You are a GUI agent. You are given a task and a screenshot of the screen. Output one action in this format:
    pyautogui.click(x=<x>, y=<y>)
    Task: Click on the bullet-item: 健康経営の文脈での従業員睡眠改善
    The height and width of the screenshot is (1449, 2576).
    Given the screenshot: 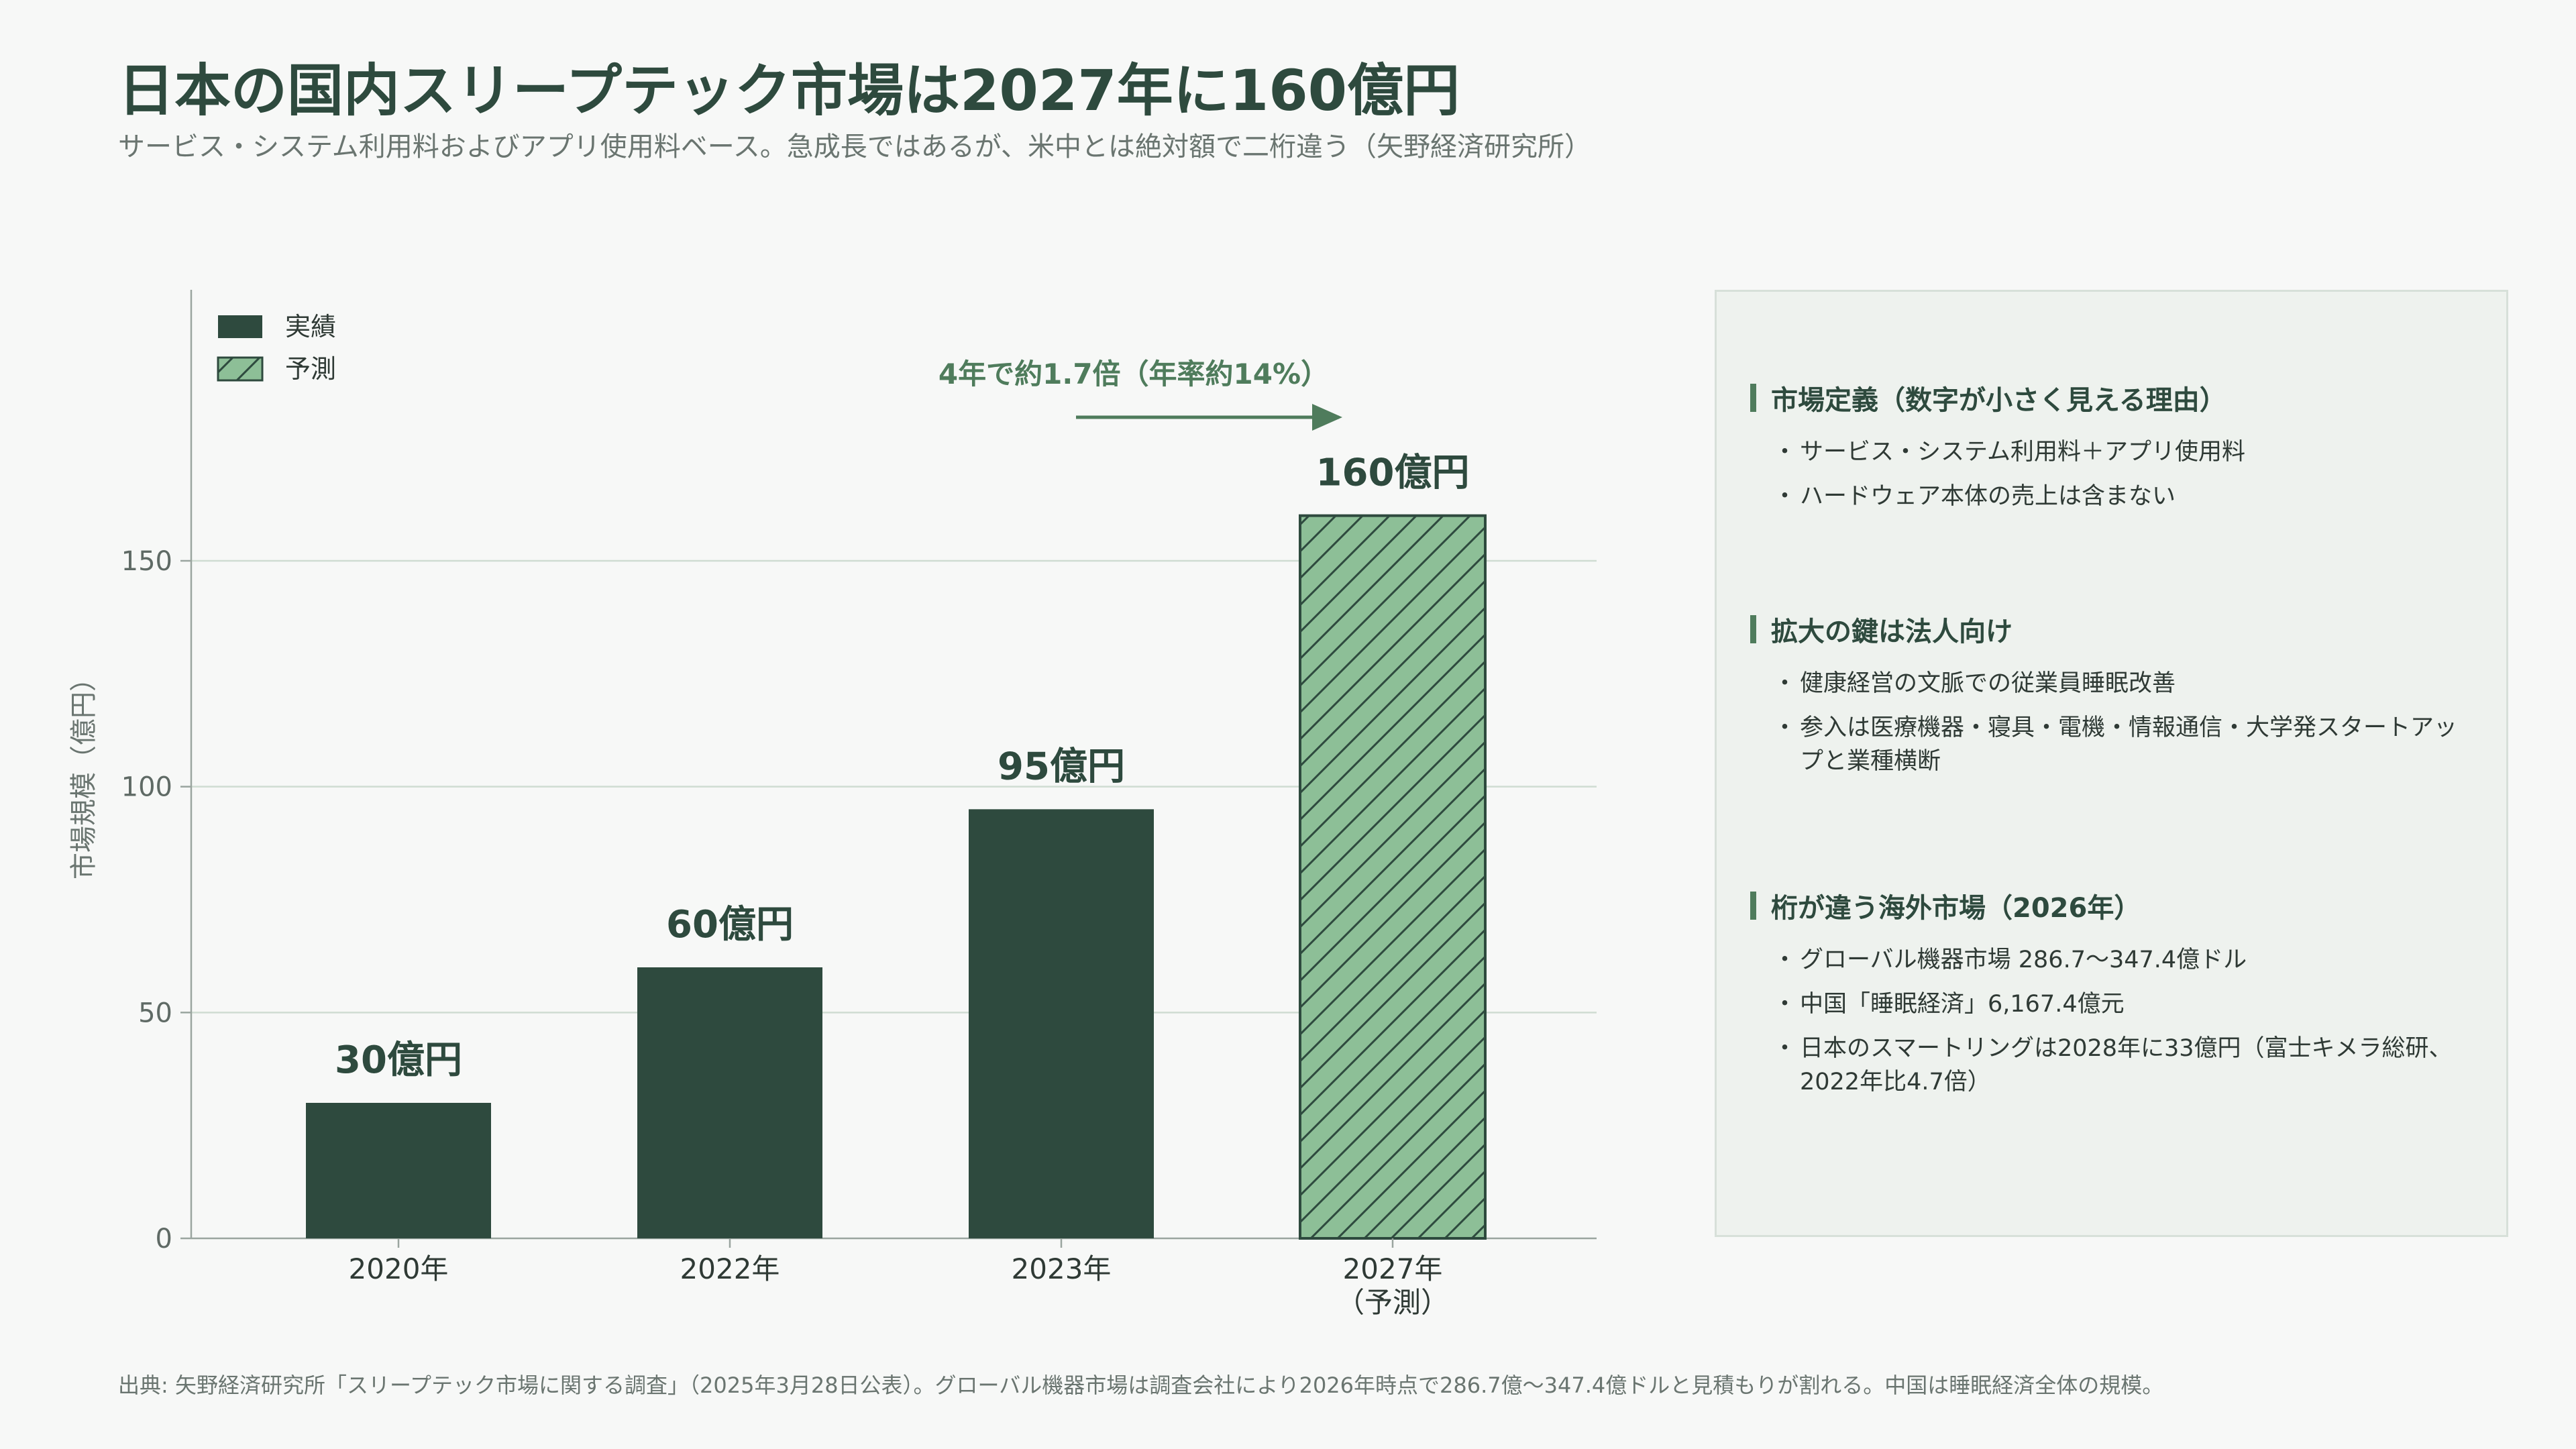 What is the action you would take?
    pyautogui.click(x=2124, y=683)
    